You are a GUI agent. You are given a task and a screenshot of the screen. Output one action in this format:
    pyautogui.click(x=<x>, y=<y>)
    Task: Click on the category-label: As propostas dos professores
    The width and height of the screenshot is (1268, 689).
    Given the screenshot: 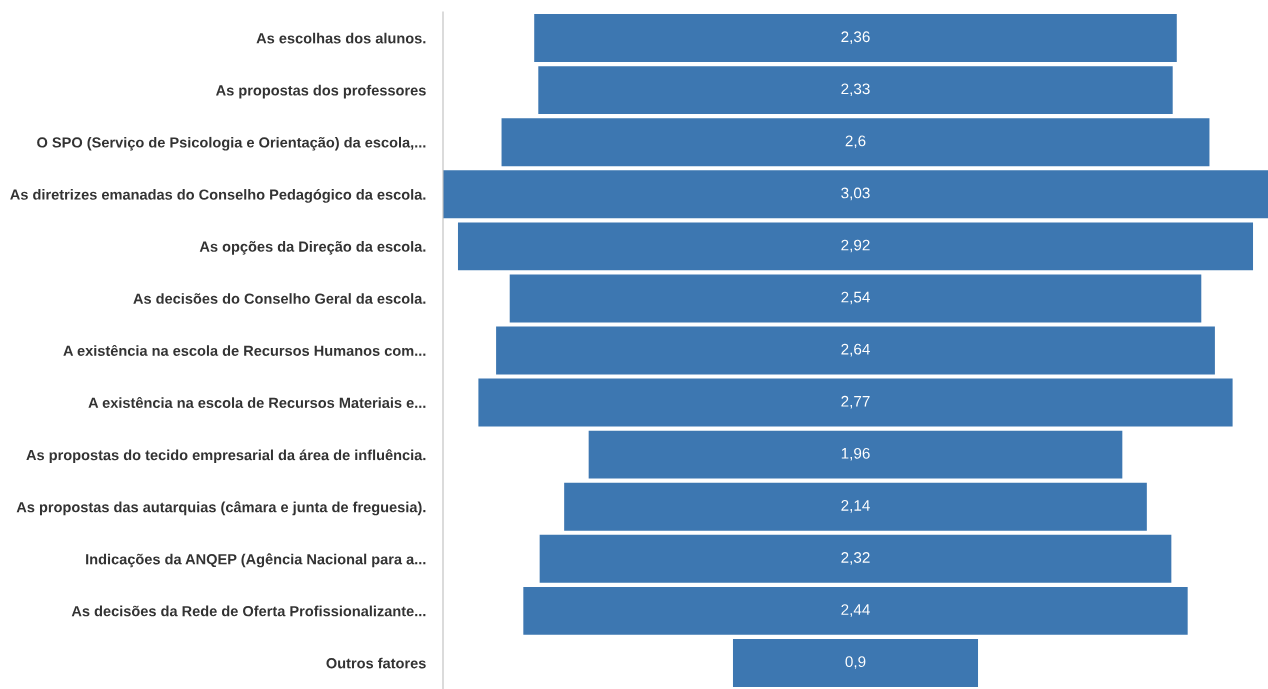 What is the action you would take?
    pyautogui.click(x=321, y=91)
    